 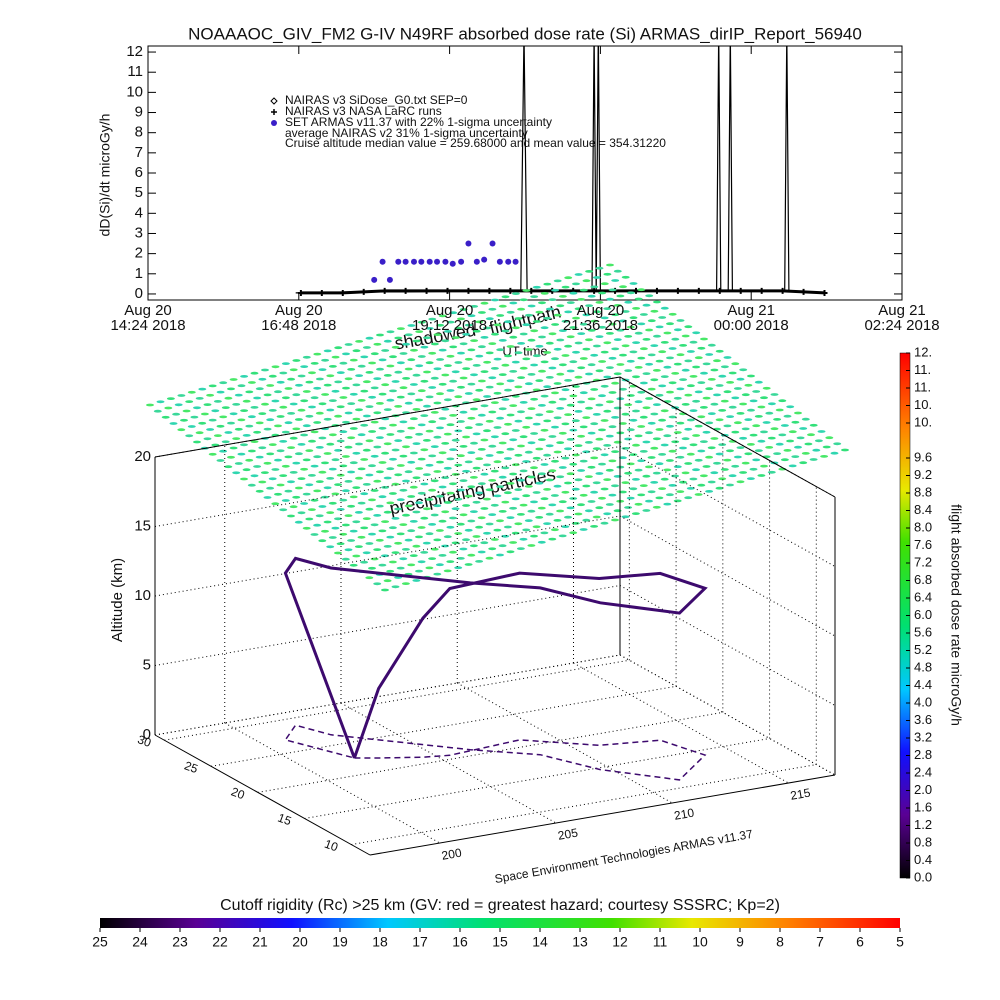 What do you see at coordinates (660, 942) in the screenshot?
I see `colorbar-tick-label: 11` at bounding box center [660, 942].